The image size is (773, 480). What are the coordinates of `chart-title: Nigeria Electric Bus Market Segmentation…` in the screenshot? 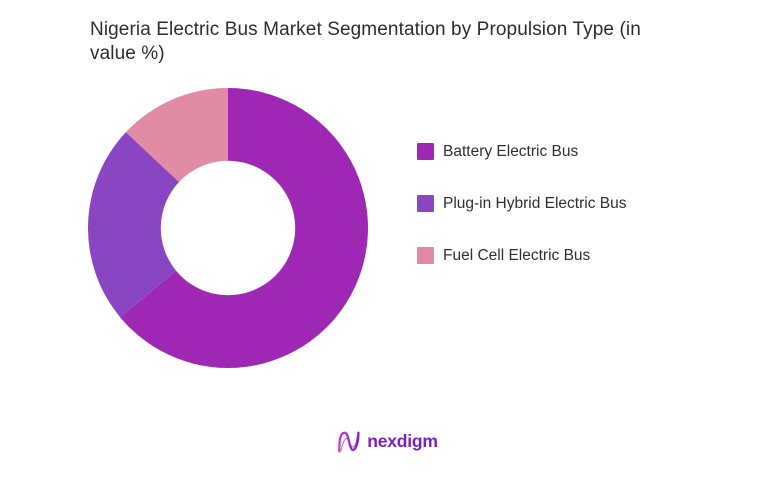 It's located at (420, 42).